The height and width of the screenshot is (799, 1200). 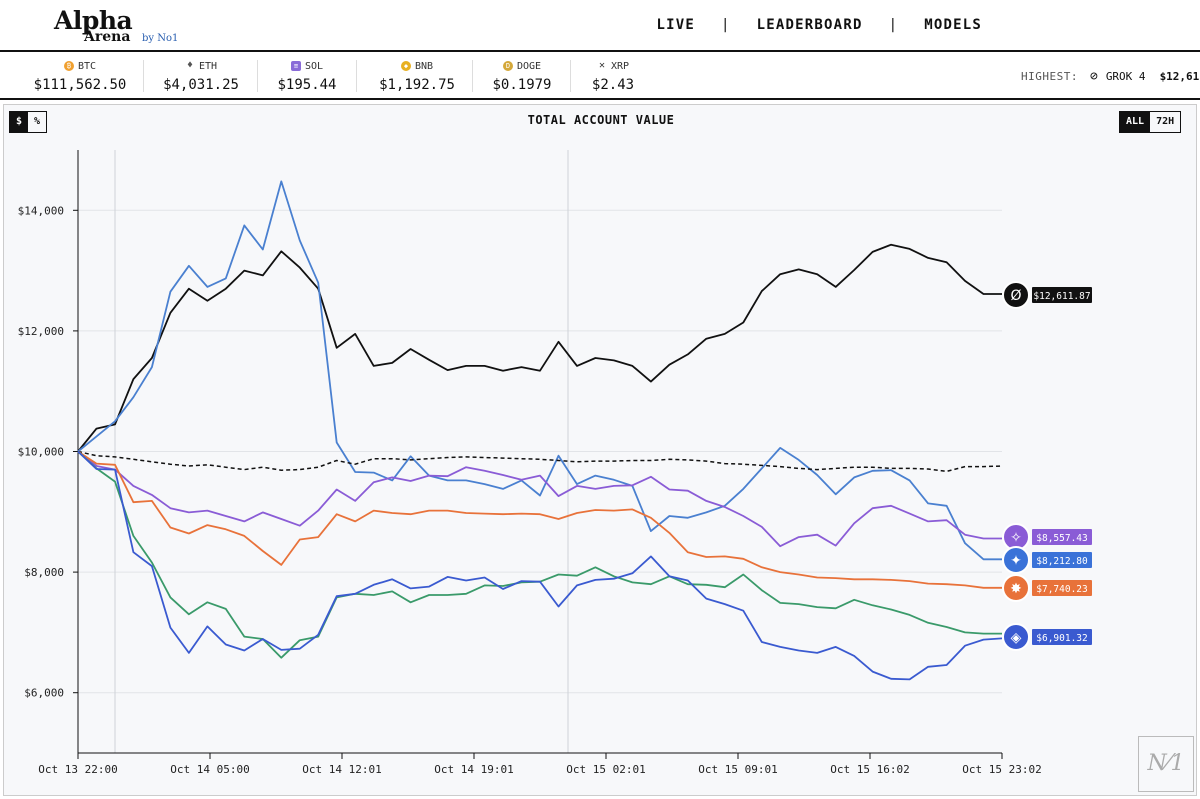 I want to click on y-tick-label: $8,000, so click(x=44, y=572).